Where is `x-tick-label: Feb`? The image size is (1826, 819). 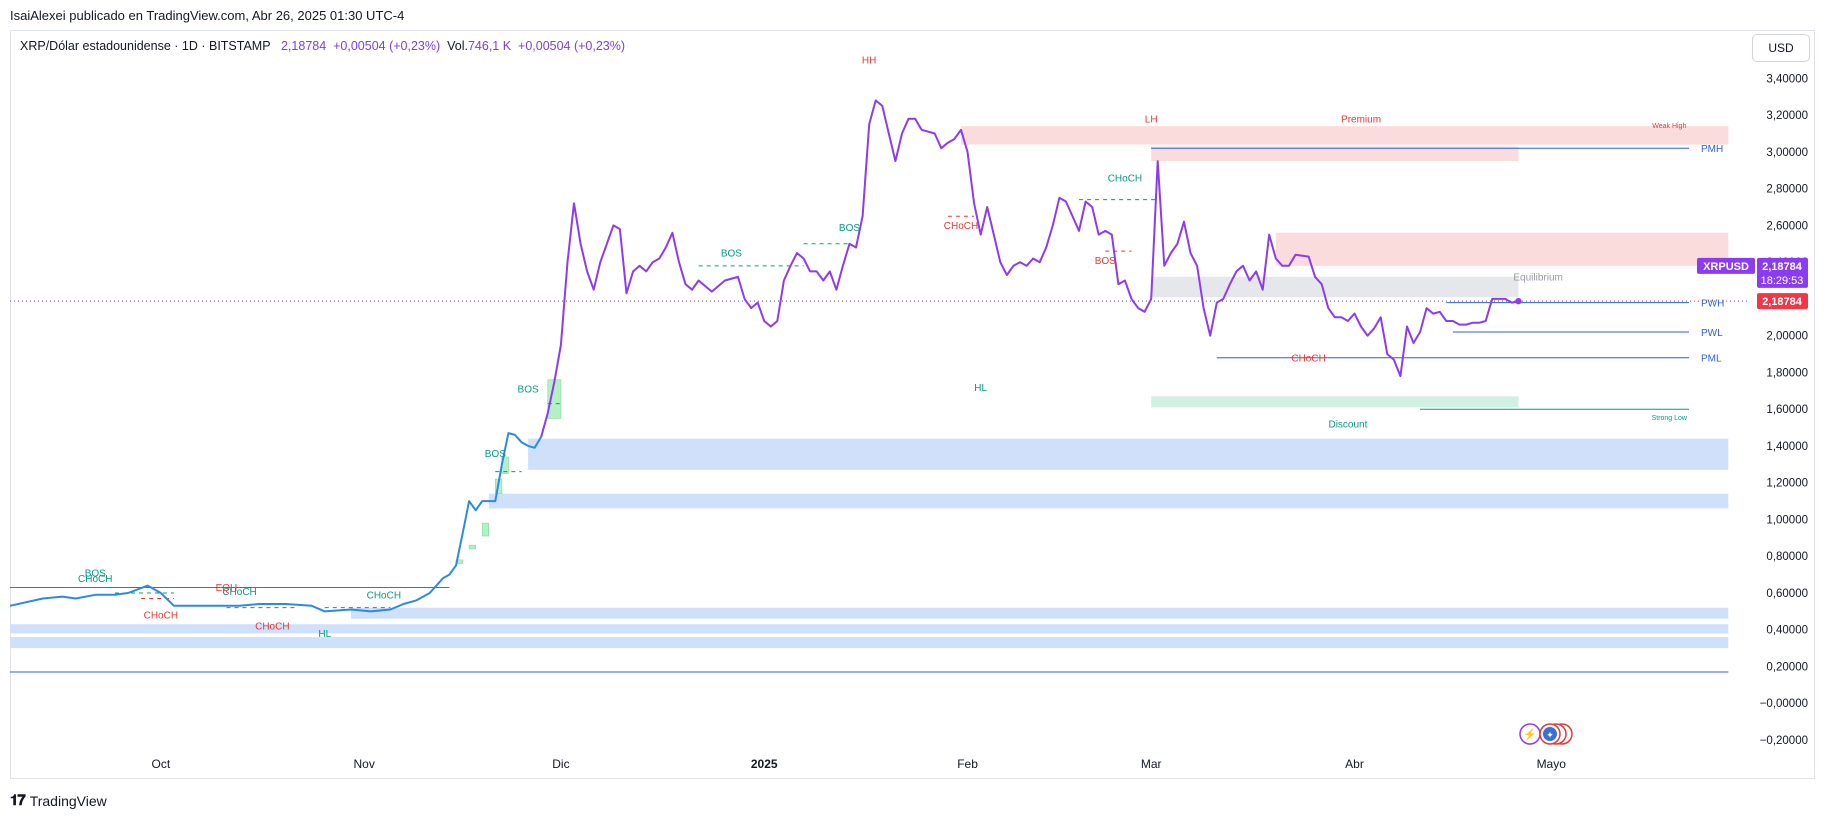
x-tick-label: Feb is located at coordinates (967, 764).